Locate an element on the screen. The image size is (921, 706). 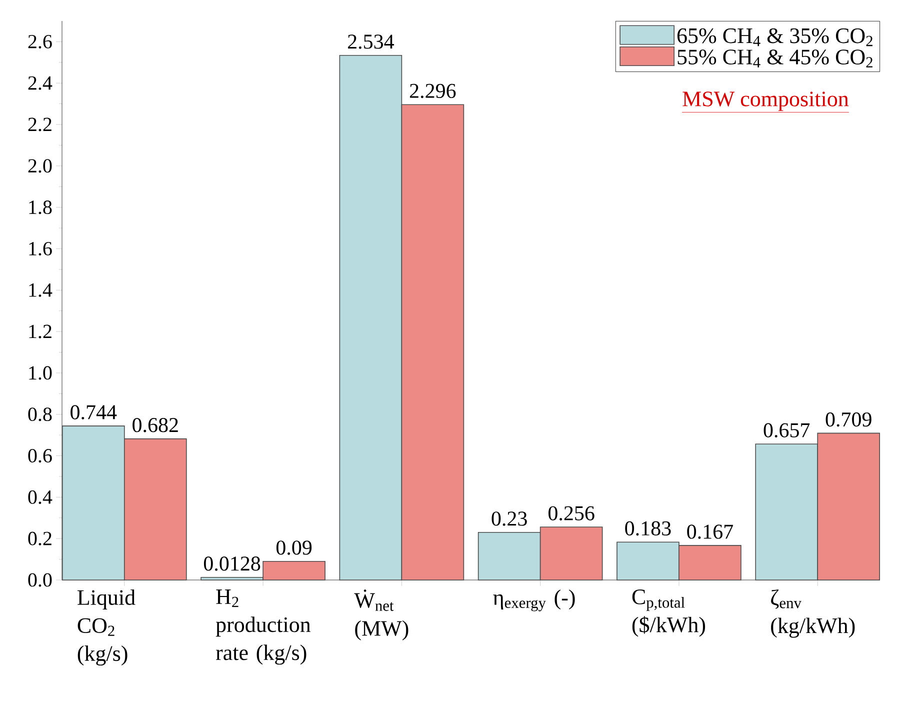
y-tick-label: 0.2 is located at coordinates (40, 539).